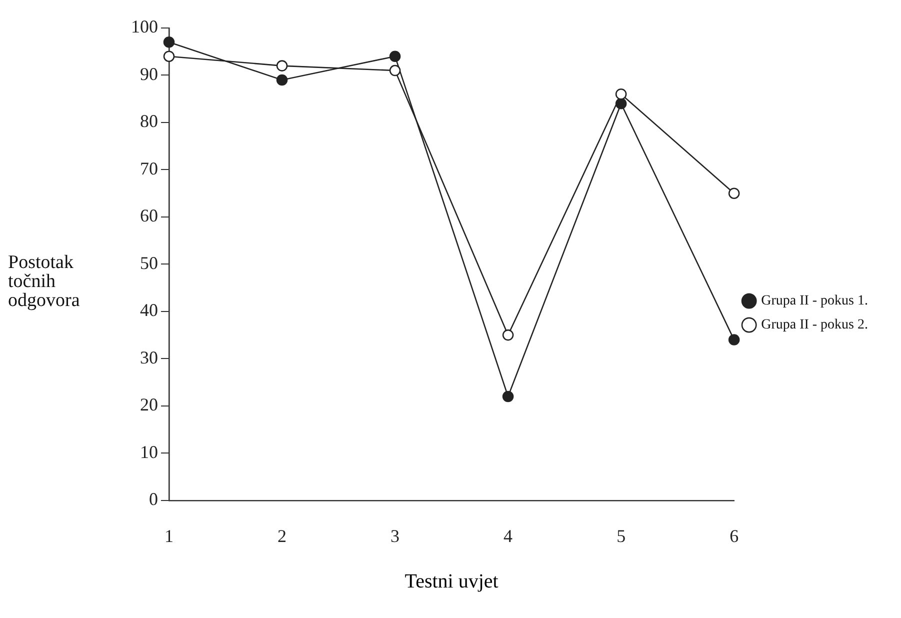  I want to click on x-tick-label: 3, so click(395, 536).